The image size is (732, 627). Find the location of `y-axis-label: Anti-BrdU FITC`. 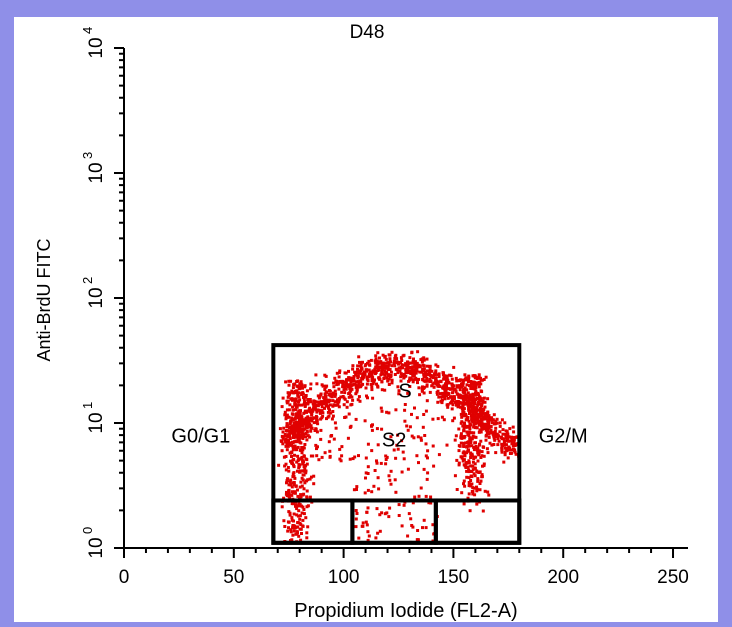

y-axis-label: Anti-BrdU FITC is located at coordinates (44, 299).